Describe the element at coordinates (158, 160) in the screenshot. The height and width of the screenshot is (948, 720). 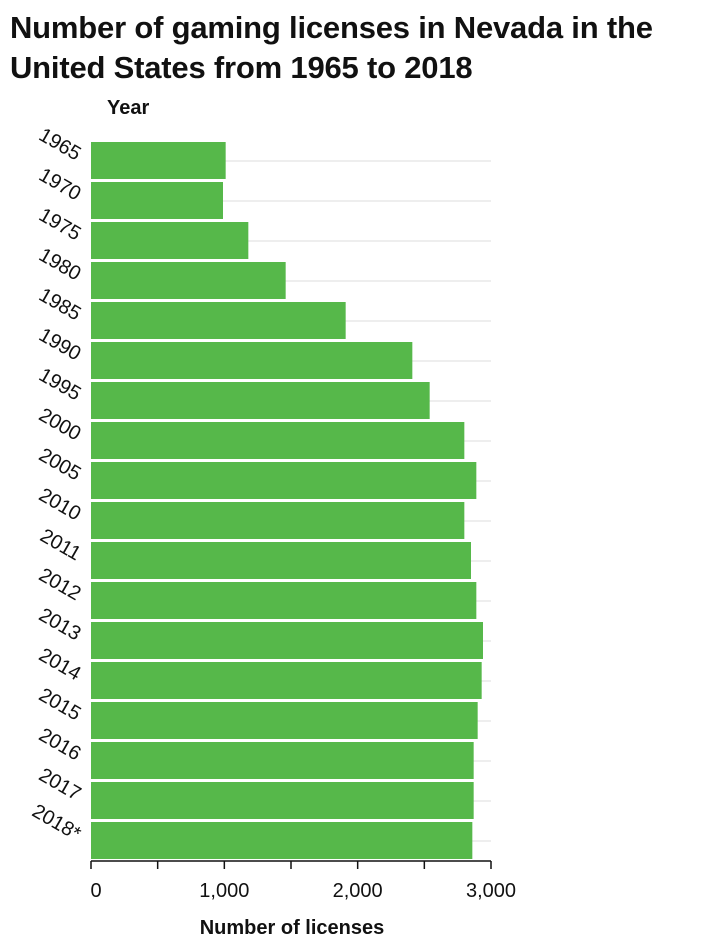
I see `bar-1965` at that location.